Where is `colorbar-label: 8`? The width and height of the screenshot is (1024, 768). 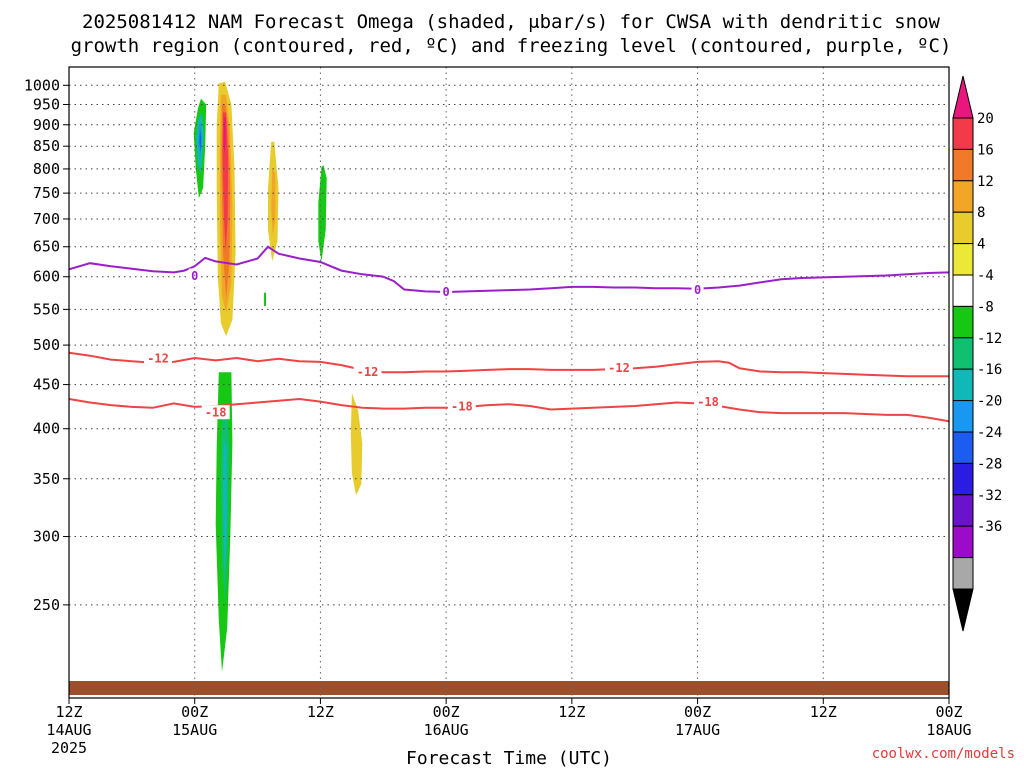 colorbar-label: 8 is located at coordinates (981, 213).